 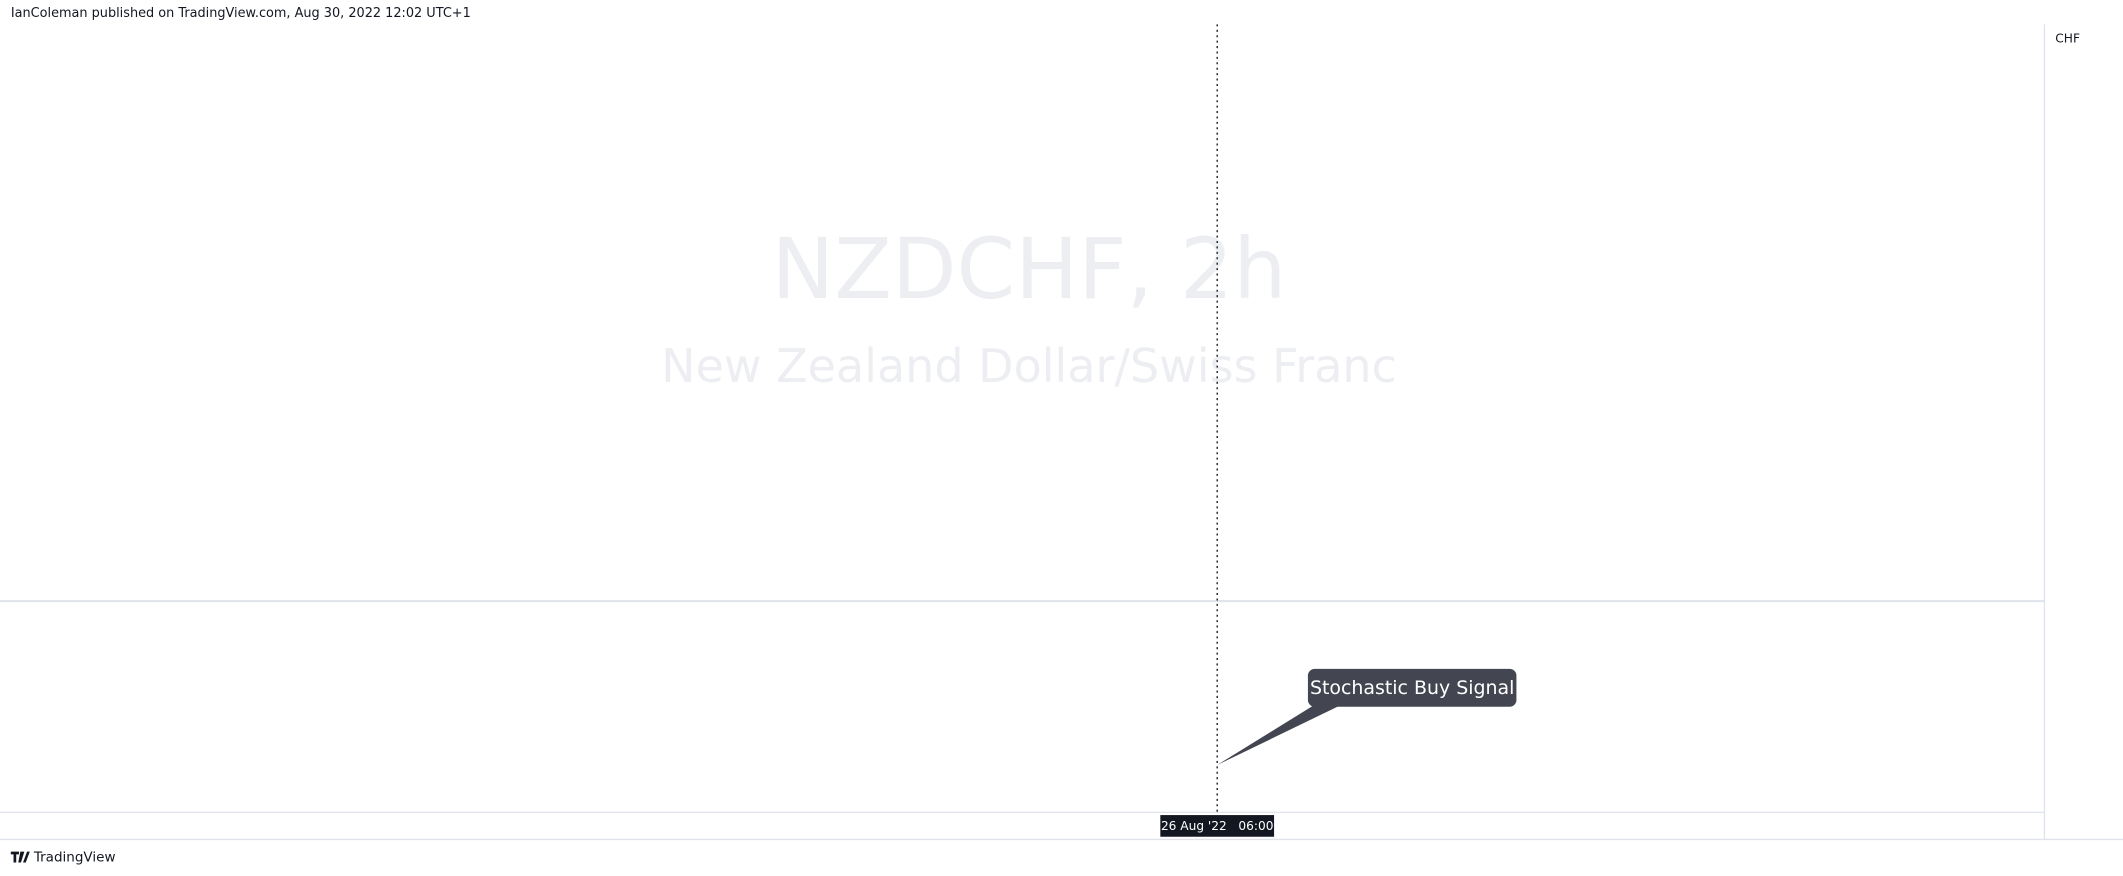 I want to click on callout-pointer, so click(x=1280, y=733).